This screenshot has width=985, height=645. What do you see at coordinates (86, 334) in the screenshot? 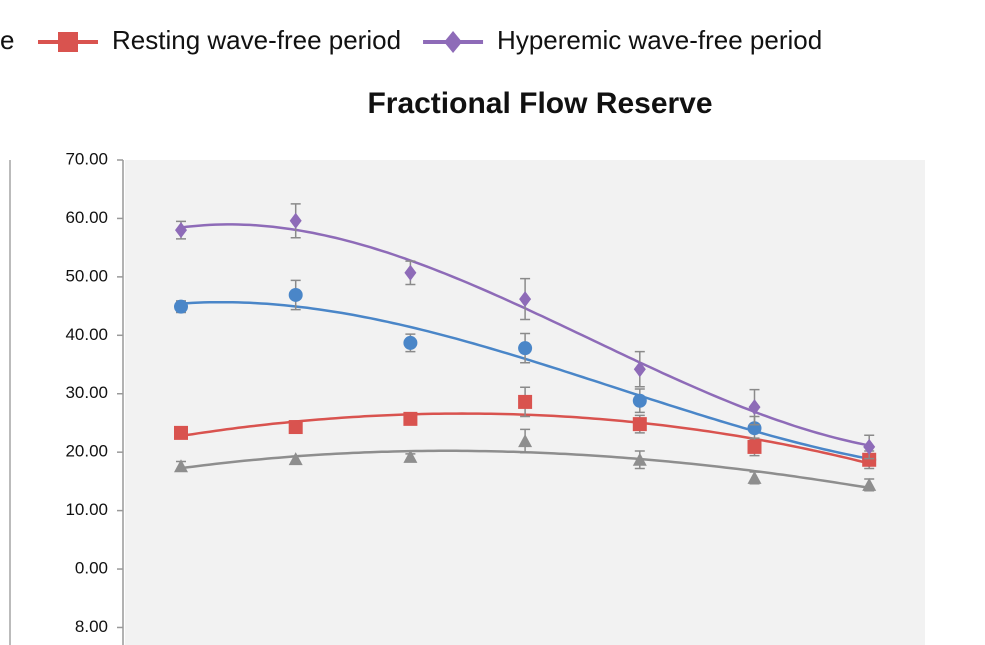
I see `y-tick-label: 40.00` at bounding box center [86, 334].